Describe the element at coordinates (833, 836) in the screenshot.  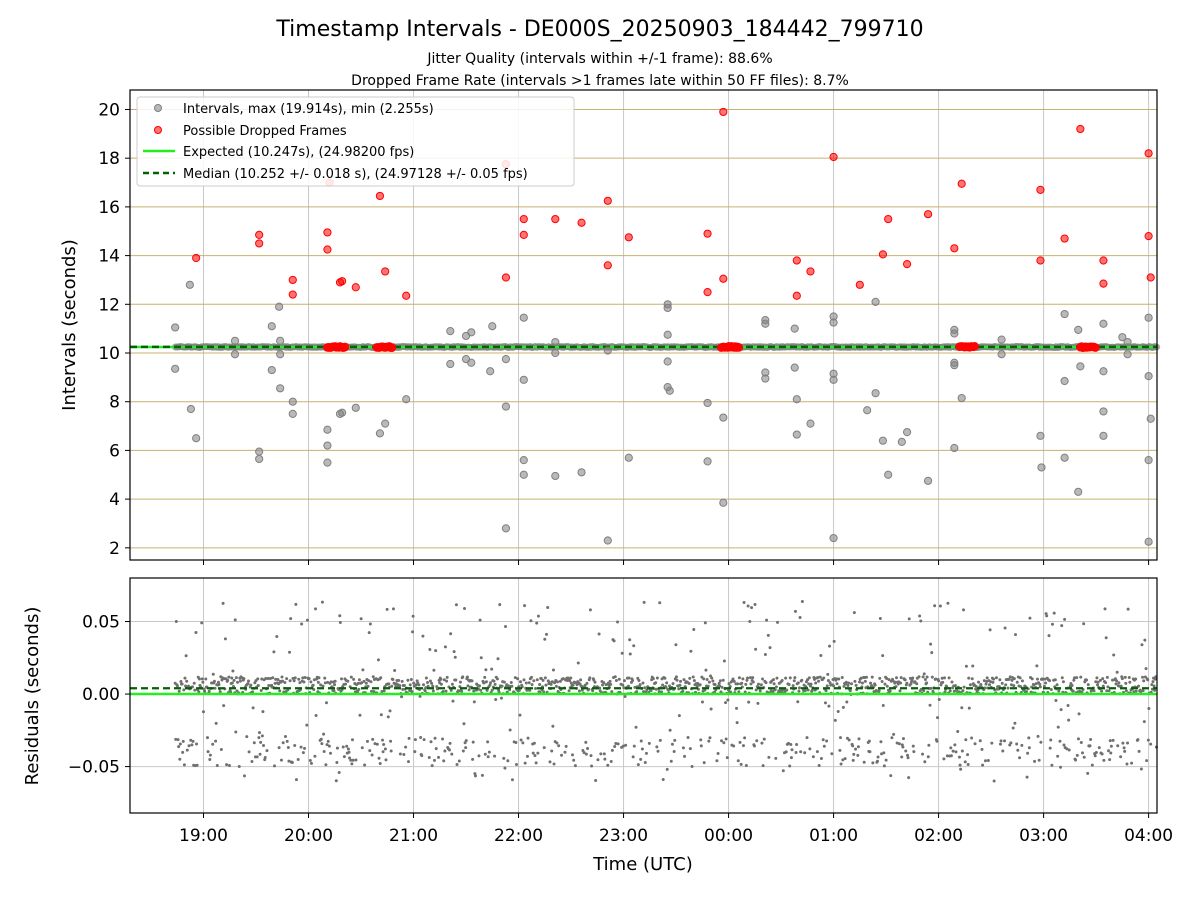
I see `x-tick-label: 01:00` at that location.